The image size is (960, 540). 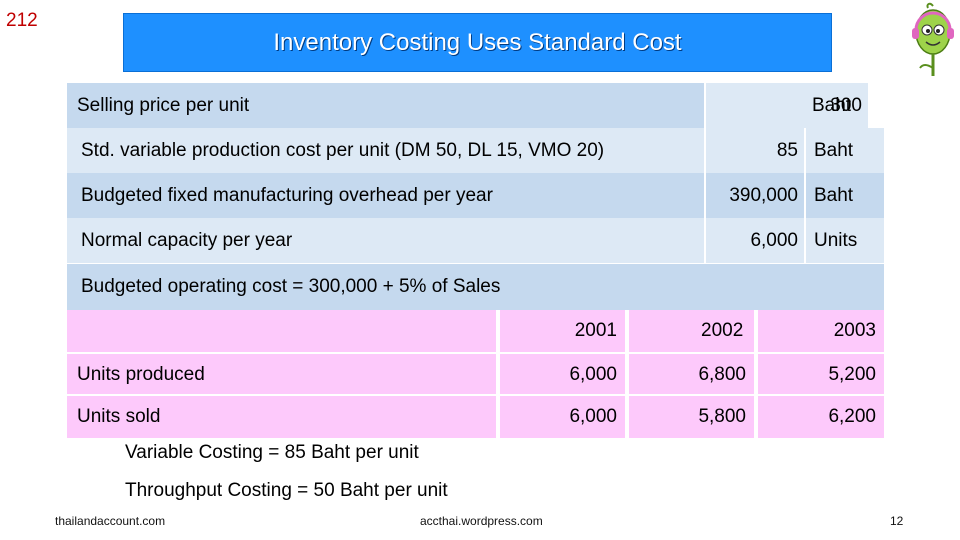 I want to click on table-row: Units produced 6,000 6,800 5,200, so click(x=475, y=374).